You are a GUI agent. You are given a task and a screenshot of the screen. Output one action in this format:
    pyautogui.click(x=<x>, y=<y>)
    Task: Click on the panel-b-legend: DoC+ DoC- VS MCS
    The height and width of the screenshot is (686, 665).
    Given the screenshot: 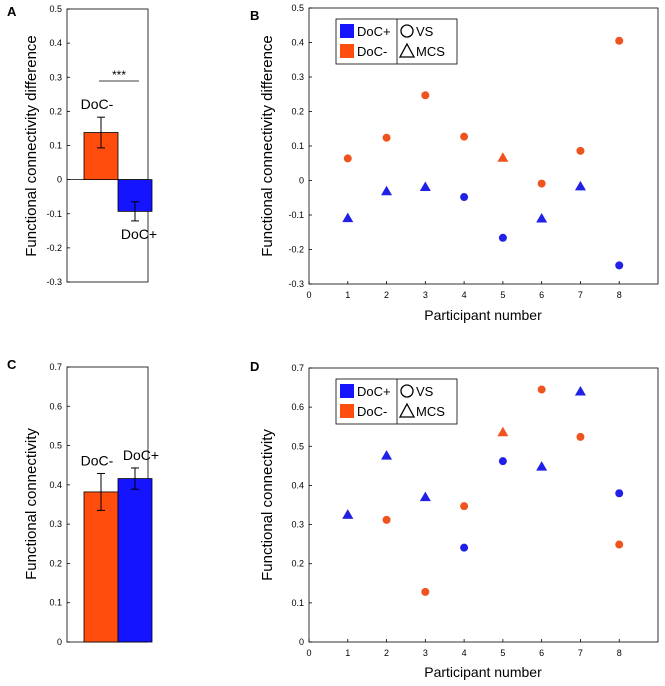 What is the action you would take?
    pyautogui.click(x=396, y=41)
    